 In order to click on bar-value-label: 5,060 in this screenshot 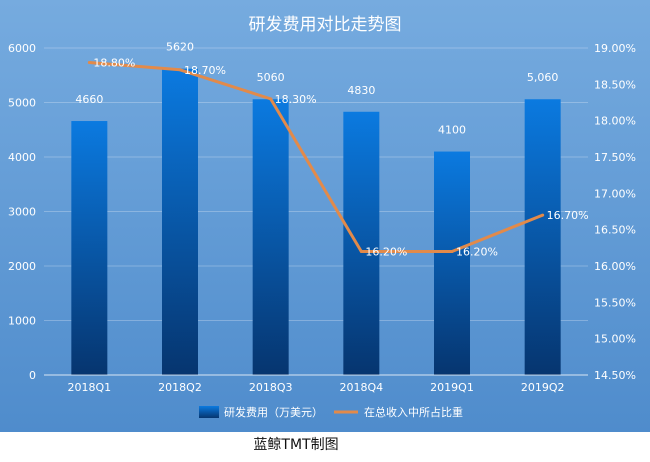, I will do `click(543, 77)`.